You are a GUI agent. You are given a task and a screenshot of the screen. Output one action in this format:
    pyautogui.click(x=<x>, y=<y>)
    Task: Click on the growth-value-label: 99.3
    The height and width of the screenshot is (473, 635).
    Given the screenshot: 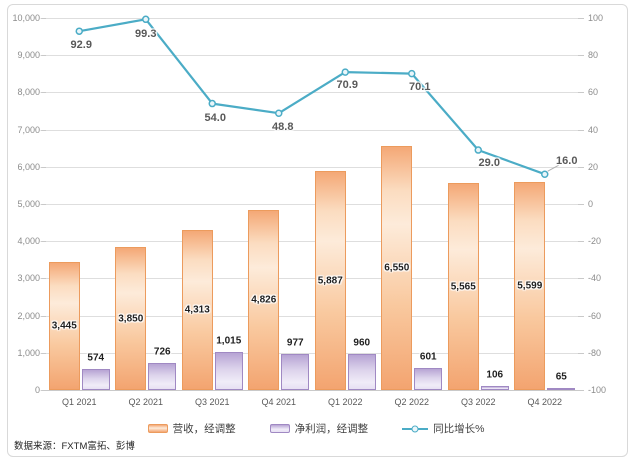 What is the action you would take?
    pyautogui.click(x=146, y=34)
    